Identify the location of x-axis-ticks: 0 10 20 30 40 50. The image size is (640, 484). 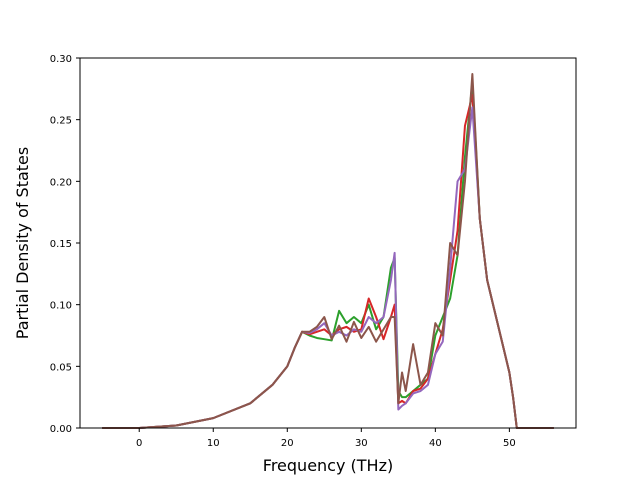
(326, 438).